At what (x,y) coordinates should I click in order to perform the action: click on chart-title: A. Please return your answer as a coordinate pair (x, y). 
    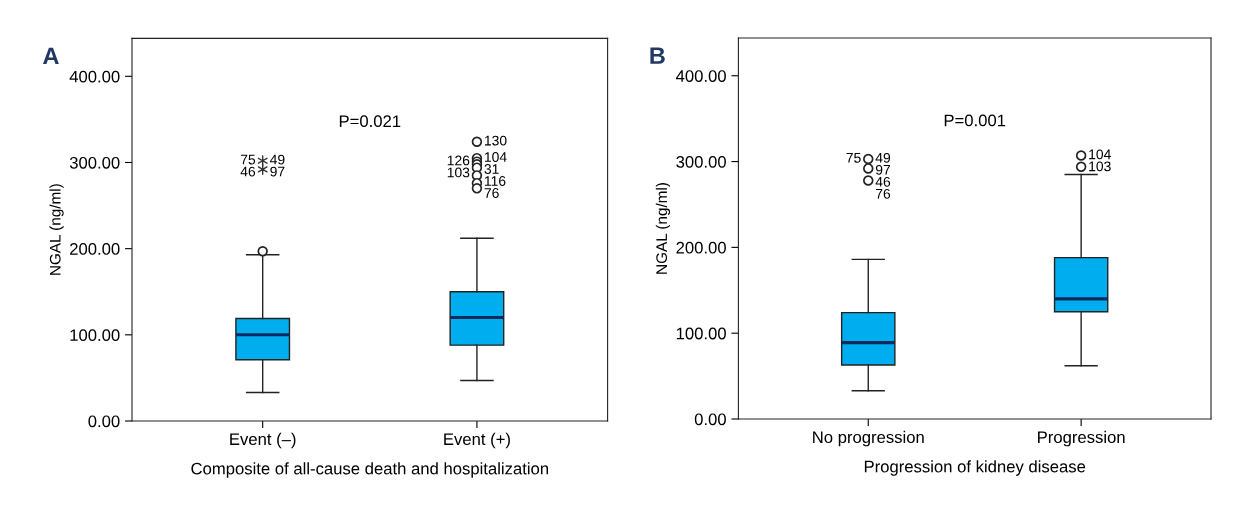
    Looking at the image, I should click on (51, 56).